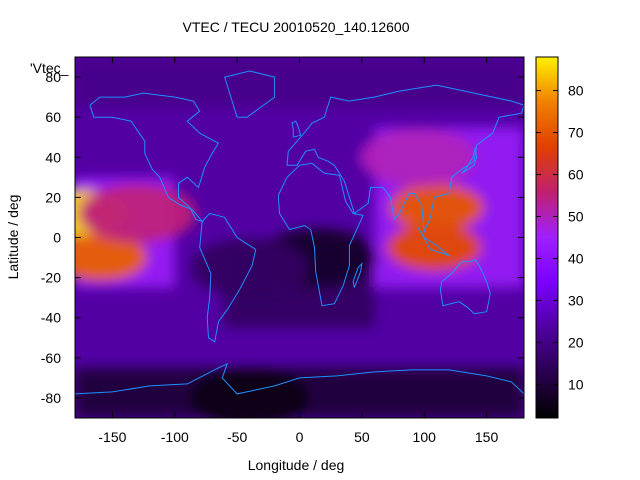 This screenshot has height=480, width=640. Describe the element at coordinates (576, 342) in the screenshot. I see `colorbar-tick-label: 20` at that location.